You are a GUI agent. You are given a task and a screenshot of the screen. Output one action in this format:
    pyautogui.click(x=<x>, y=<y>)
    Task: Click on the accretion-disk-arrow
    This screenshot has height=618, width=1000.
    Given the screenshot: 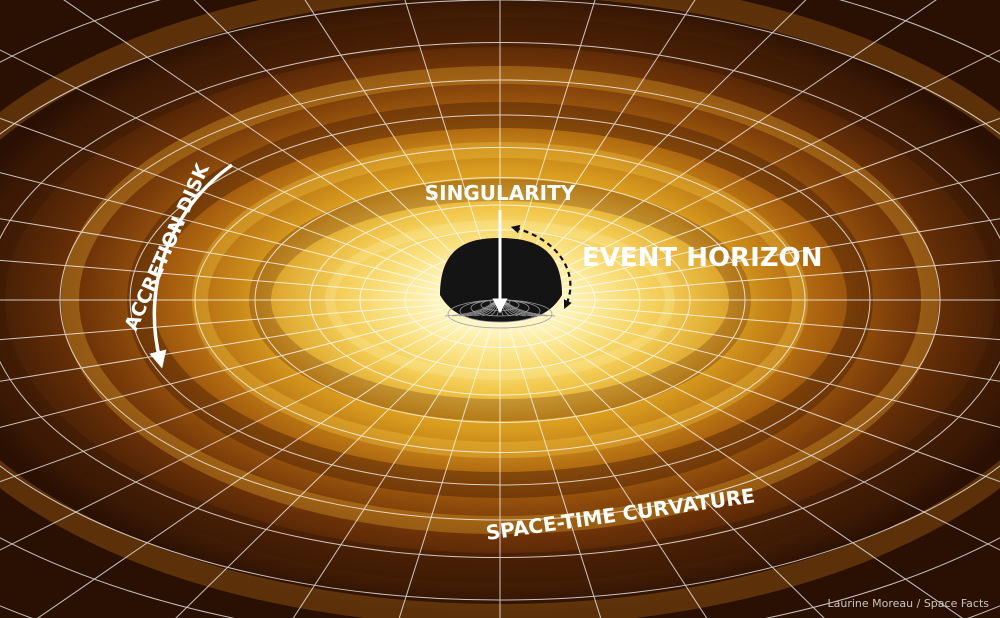 What is the action you would take?
    pyautogui.click(x=191, y=266)
    